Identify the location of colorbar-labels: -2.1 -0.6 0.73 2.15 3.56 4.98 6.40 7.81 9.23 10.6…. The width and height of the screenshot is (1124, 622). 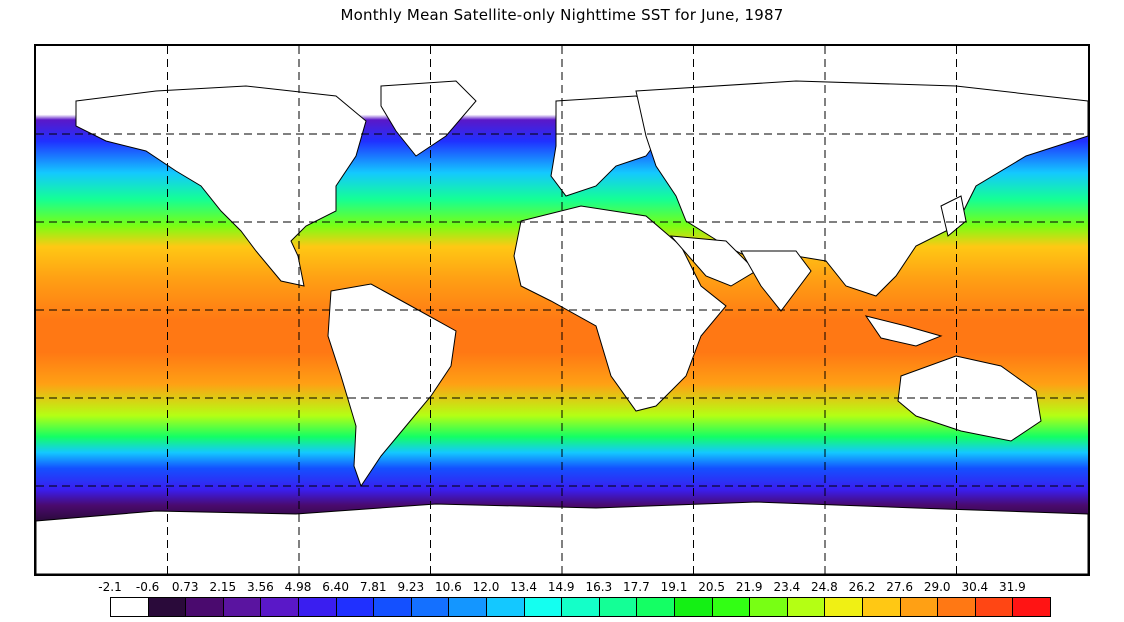
(562, 588).